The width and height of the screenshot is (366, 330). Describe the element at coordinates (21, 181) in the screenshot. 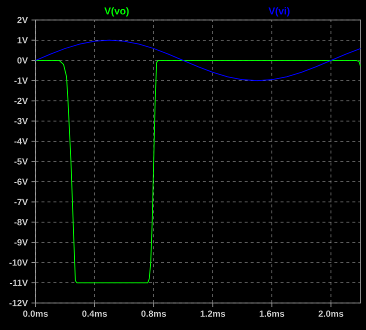

I see `y-tick-label: -6V` at that location.